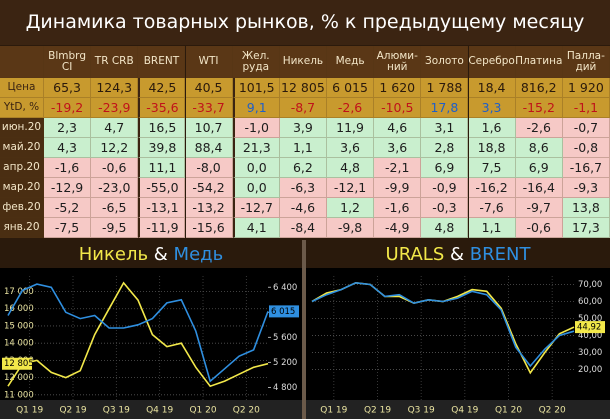  What do you see at coordinates (68, 62) in the screenshot?
I see `column-header: Blmbrg CI` at bounding box center [68, 62].